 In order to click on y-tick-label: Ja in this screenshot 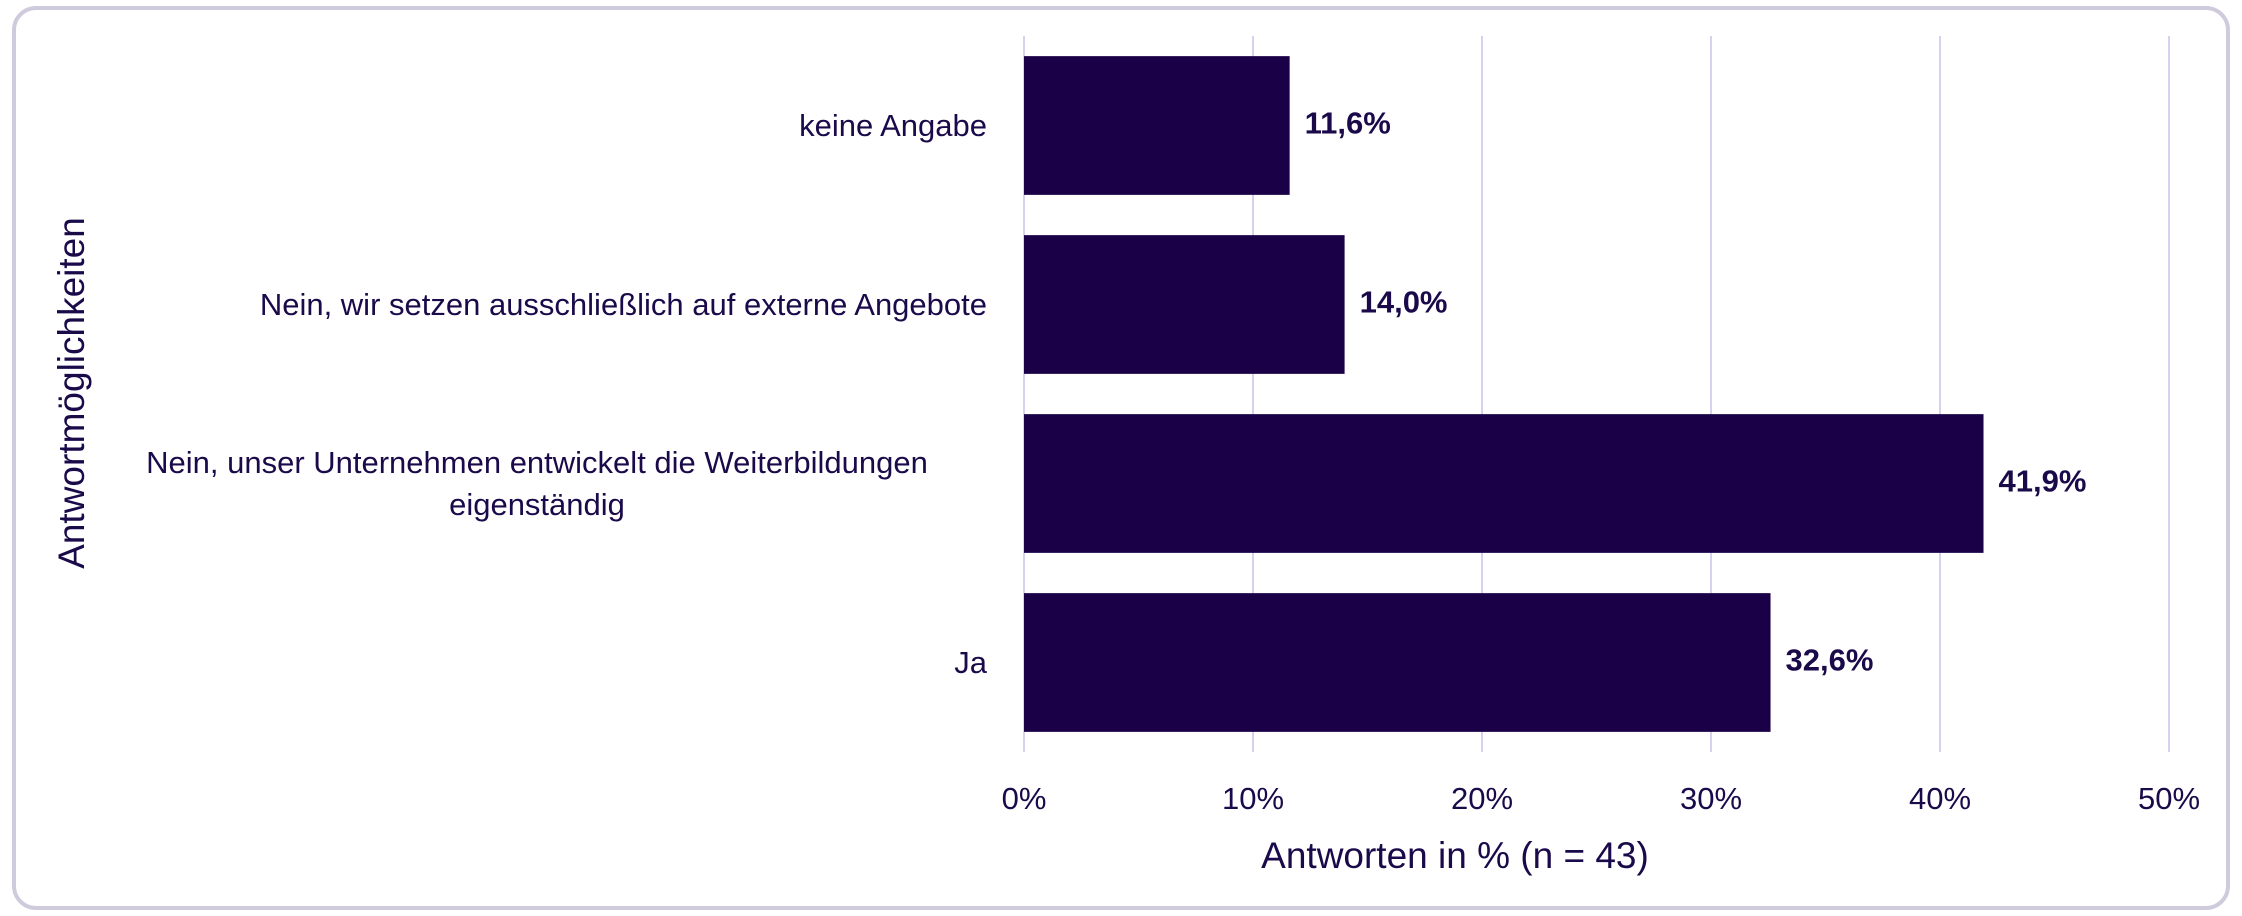, I will do `click(970, 662)`.